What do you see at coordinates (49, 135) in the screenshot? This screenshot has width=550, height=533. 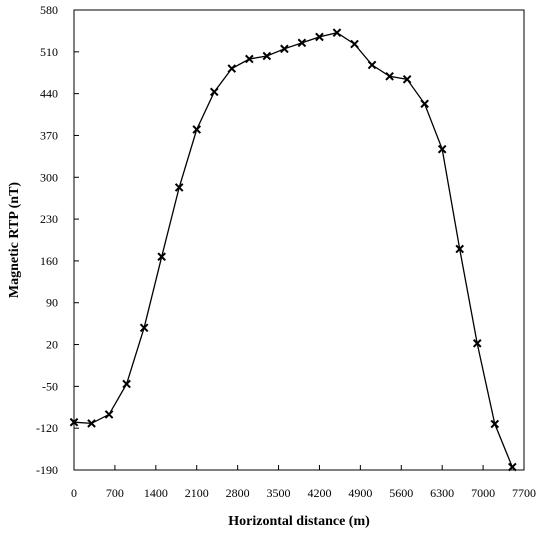 I see `y-tick-label: 370` at bounding box center [49, 135].